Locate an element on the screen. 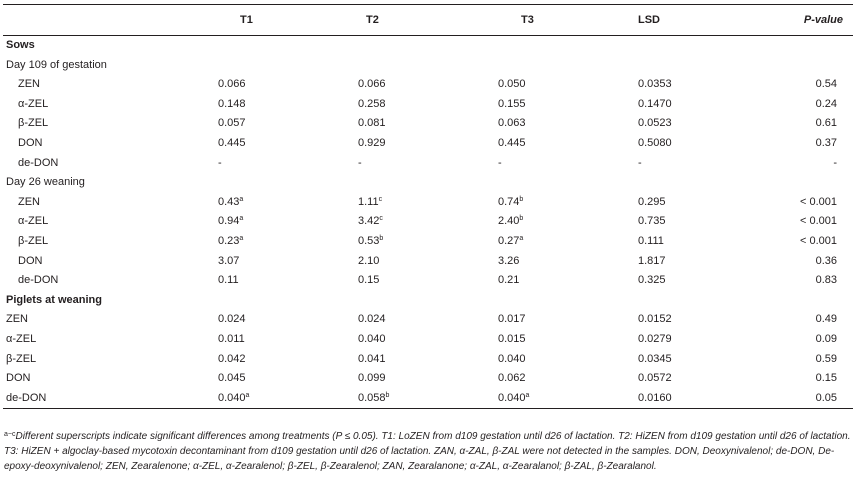 The height and width of the screenshot is (478, 856). cell-t3-value: 0.155 is located at coordinates (512, 103).